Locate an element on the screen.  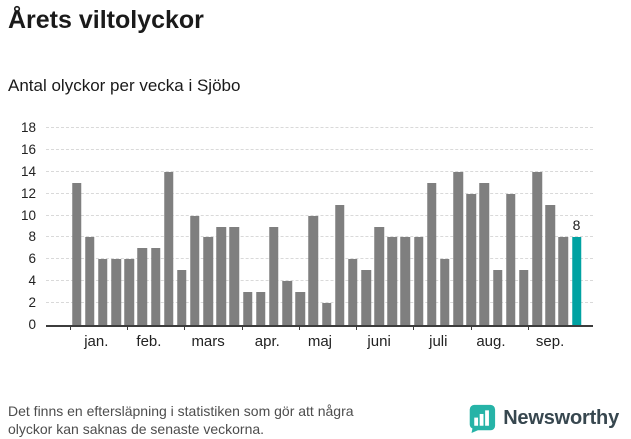
y-axis-label: 16 is located at coordinates (28, 149).